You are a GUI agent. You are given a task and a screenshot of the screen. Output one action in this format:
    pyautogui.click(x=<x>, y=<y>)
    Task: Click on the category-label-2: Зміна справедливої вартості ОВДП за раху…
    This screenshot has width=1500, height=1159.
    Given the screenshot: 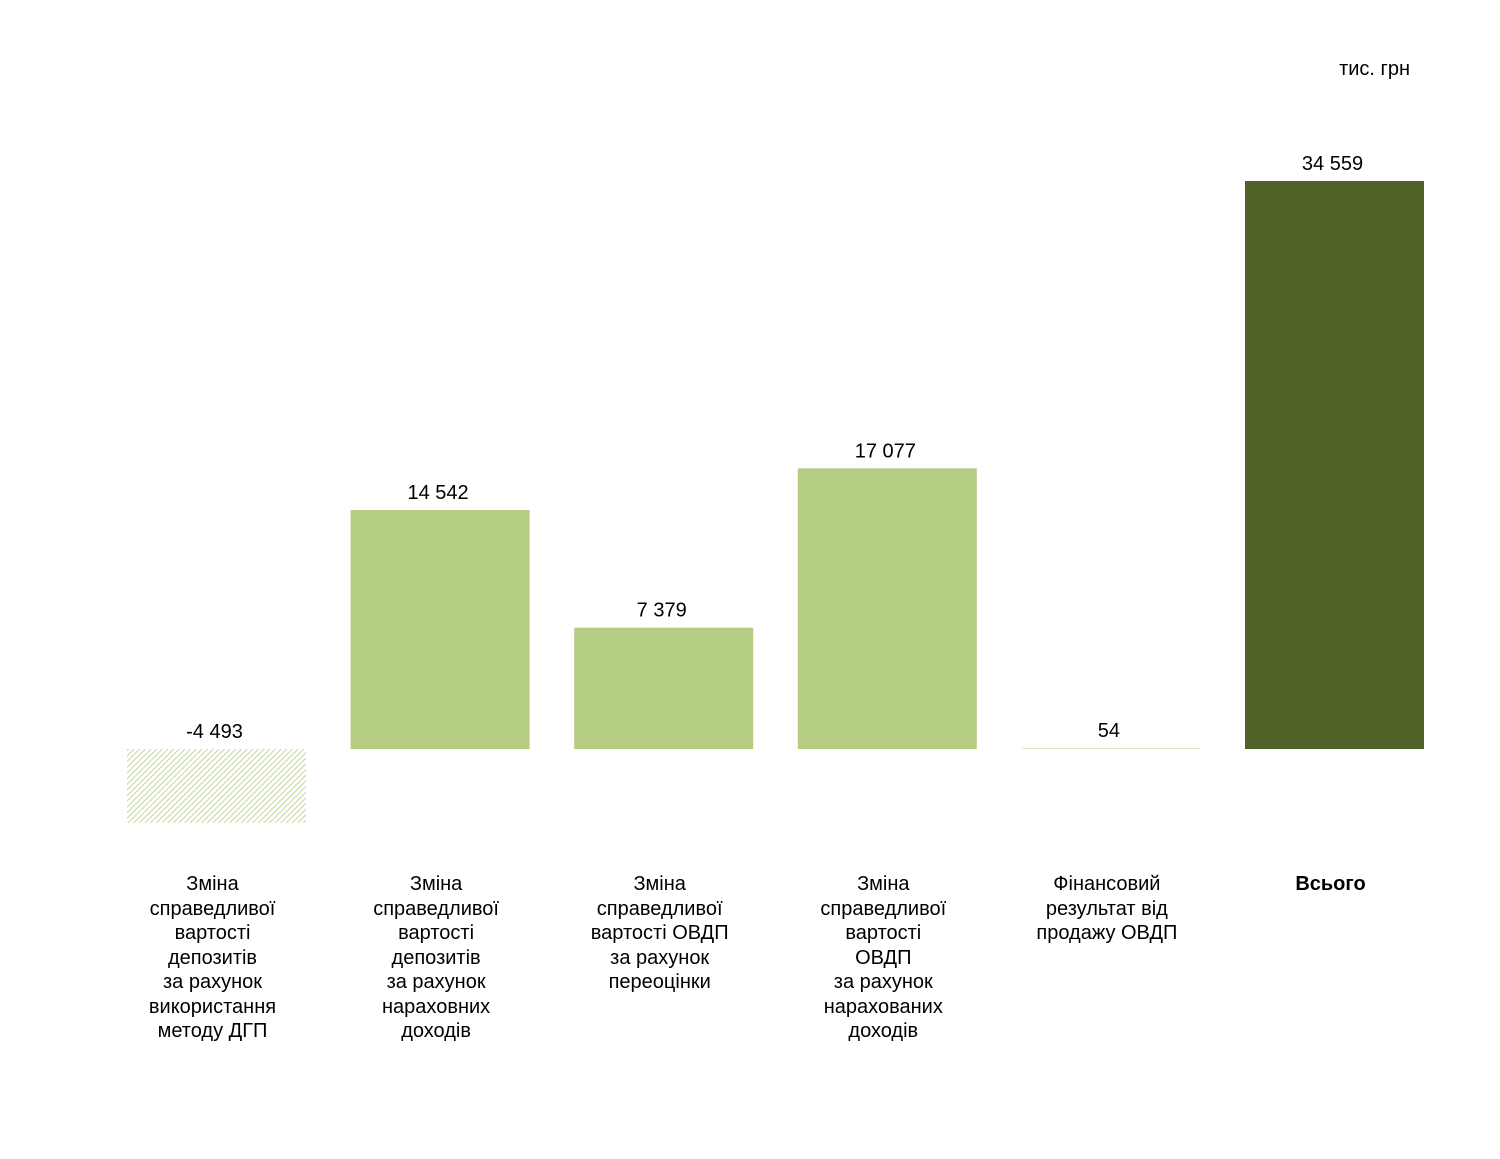 What is the action you would take?
    pyautogui.click(x=659, y=933)
    